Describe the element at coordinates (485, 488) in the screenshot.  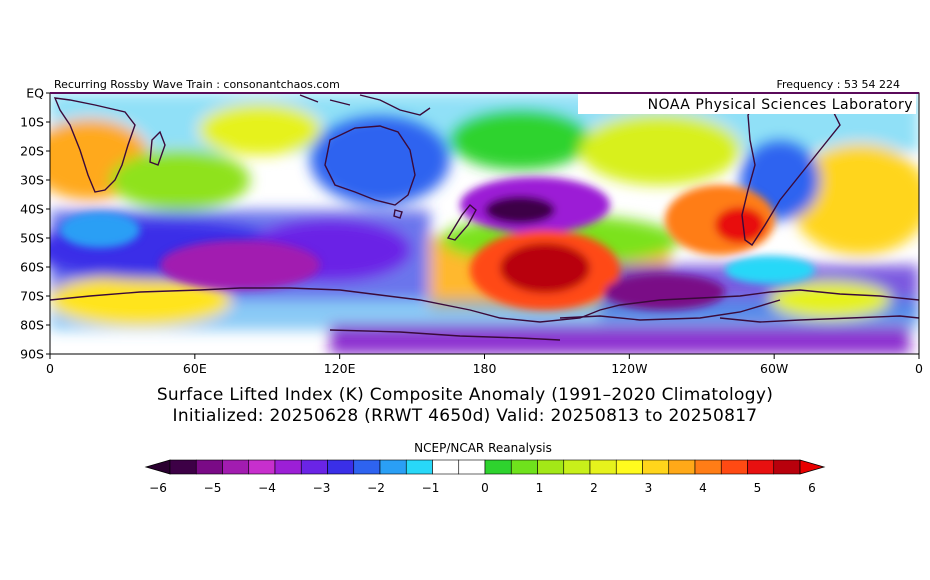
I see `colorbar-tick-label: 0` at that location.